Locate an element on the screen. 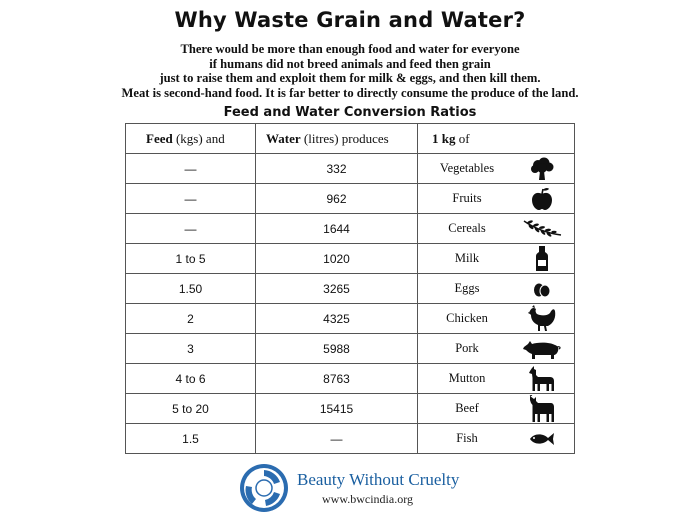 The image size is (700, 526). feed-cell: 2 is located at coordinates (190, 318).